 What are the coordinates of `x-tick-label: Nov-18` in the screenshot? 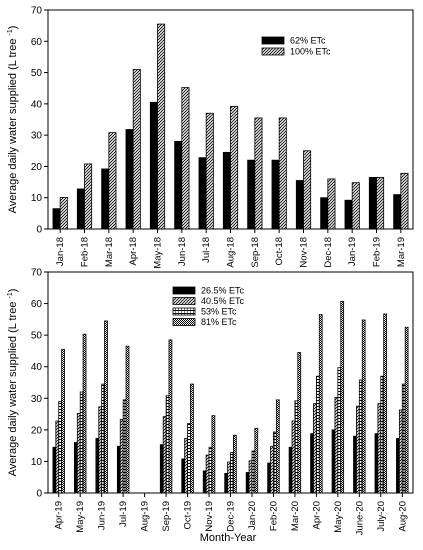 It's located at (304, 252).